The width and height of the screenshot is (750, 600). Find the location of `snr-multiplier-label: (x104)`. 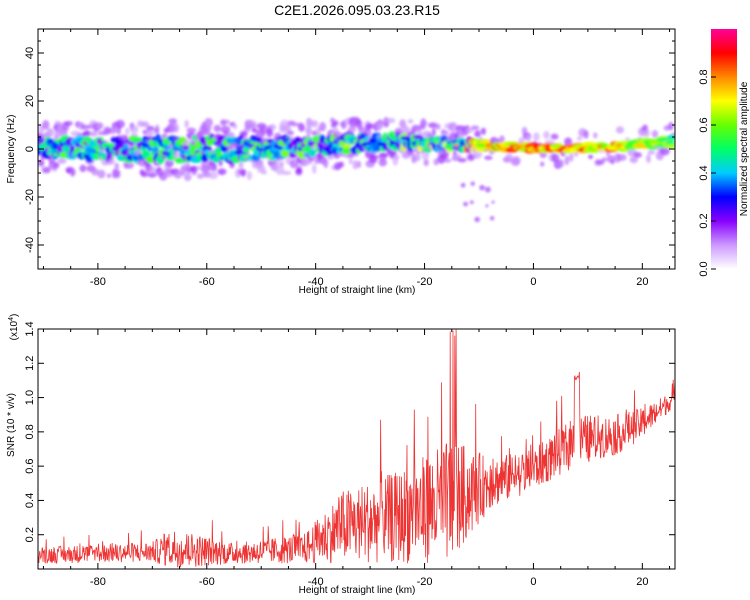

snr-multiplier-label: (x104) is located at coordinates (14, 327).